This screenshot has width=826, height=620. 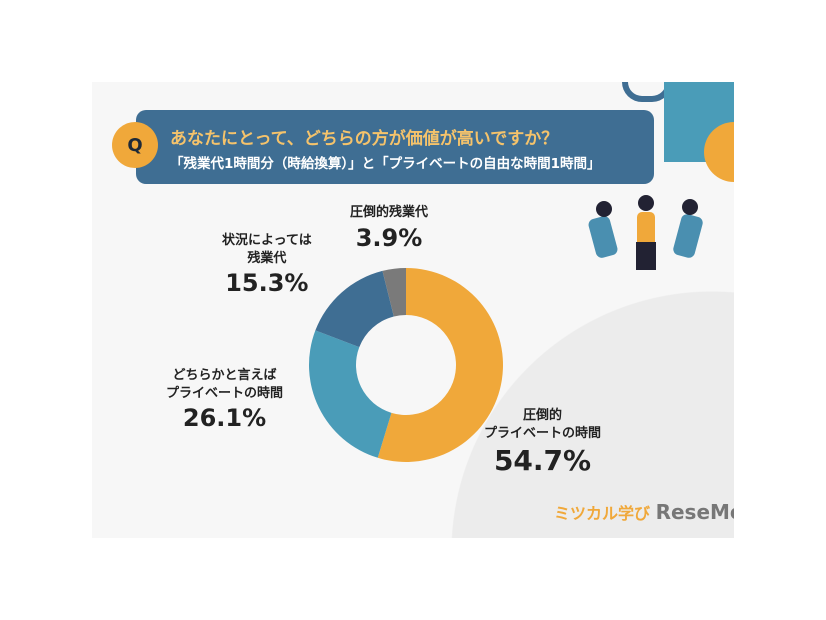 I want to click on logo: ミツカル学び ReseMom, so click(x=644, y=512).